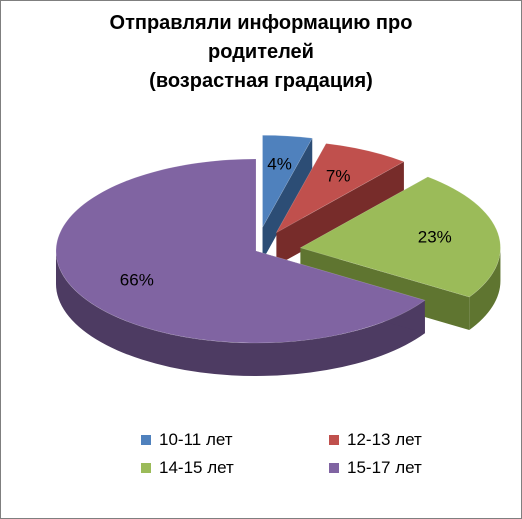 The height and width of the screenshot is (519, 522). What do you see at coordinates (384, 467) in the screenshot?
I see `legend-label: 15-17 лет` at bounding box center [384, 467].